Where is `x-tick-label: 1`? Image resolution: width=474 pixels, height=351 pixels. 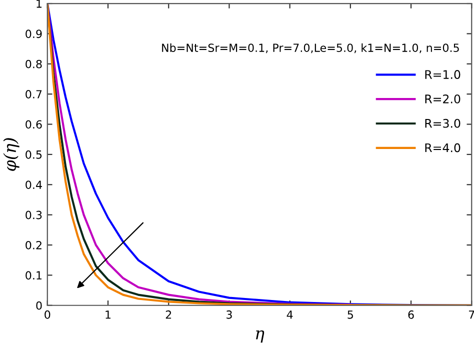 x-tick-label: 1 is located at coordinates (108, 314).